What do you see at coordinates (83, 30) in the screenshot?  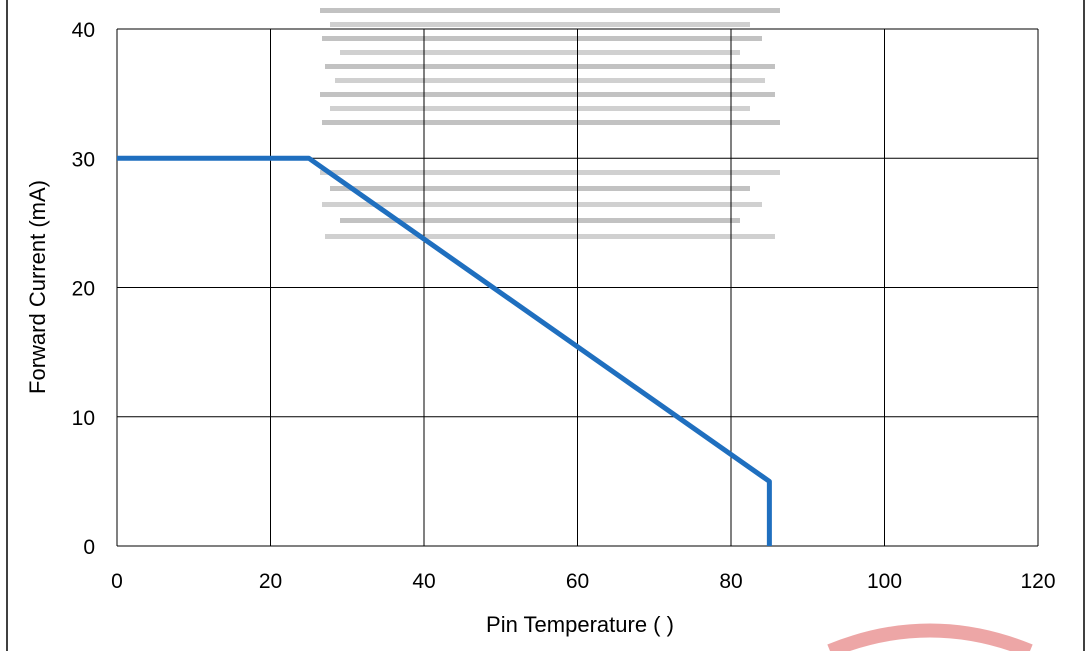 I see `y-tick-label: 40` at bounding box center [83, 30].